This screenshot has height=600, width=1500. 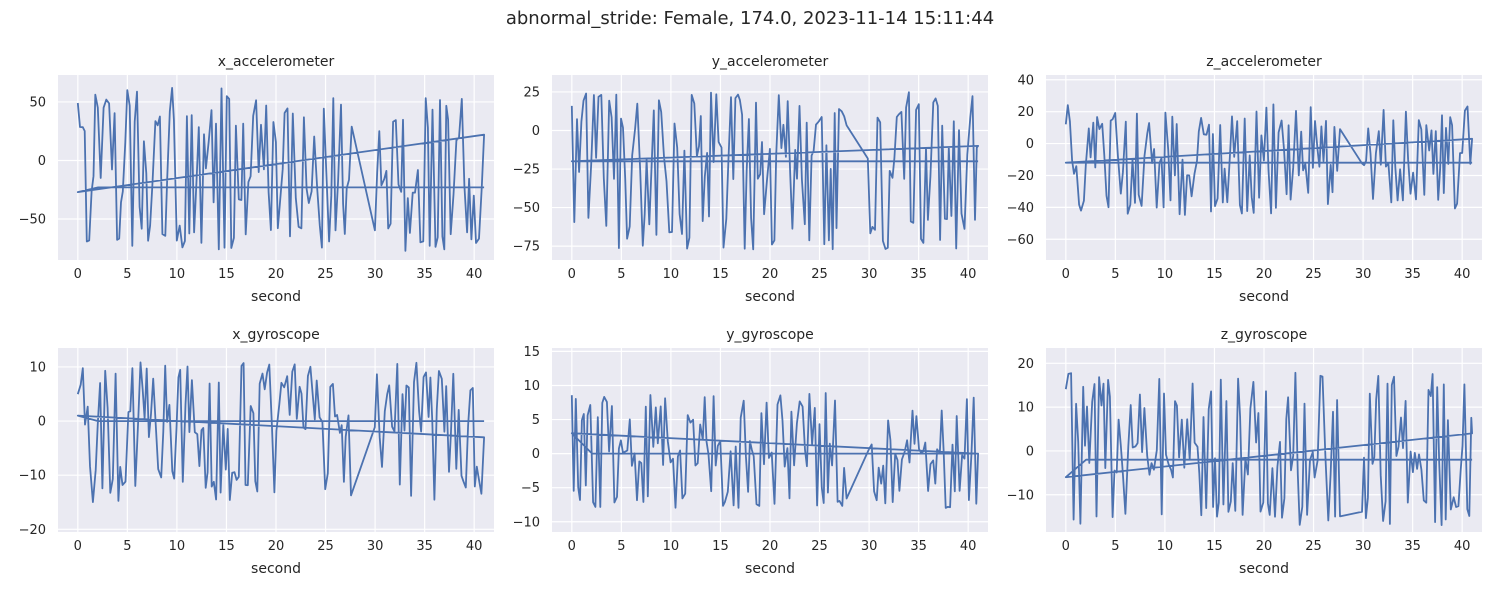 I want to click on y-tick-label: 5, so click(x=536, y=420).